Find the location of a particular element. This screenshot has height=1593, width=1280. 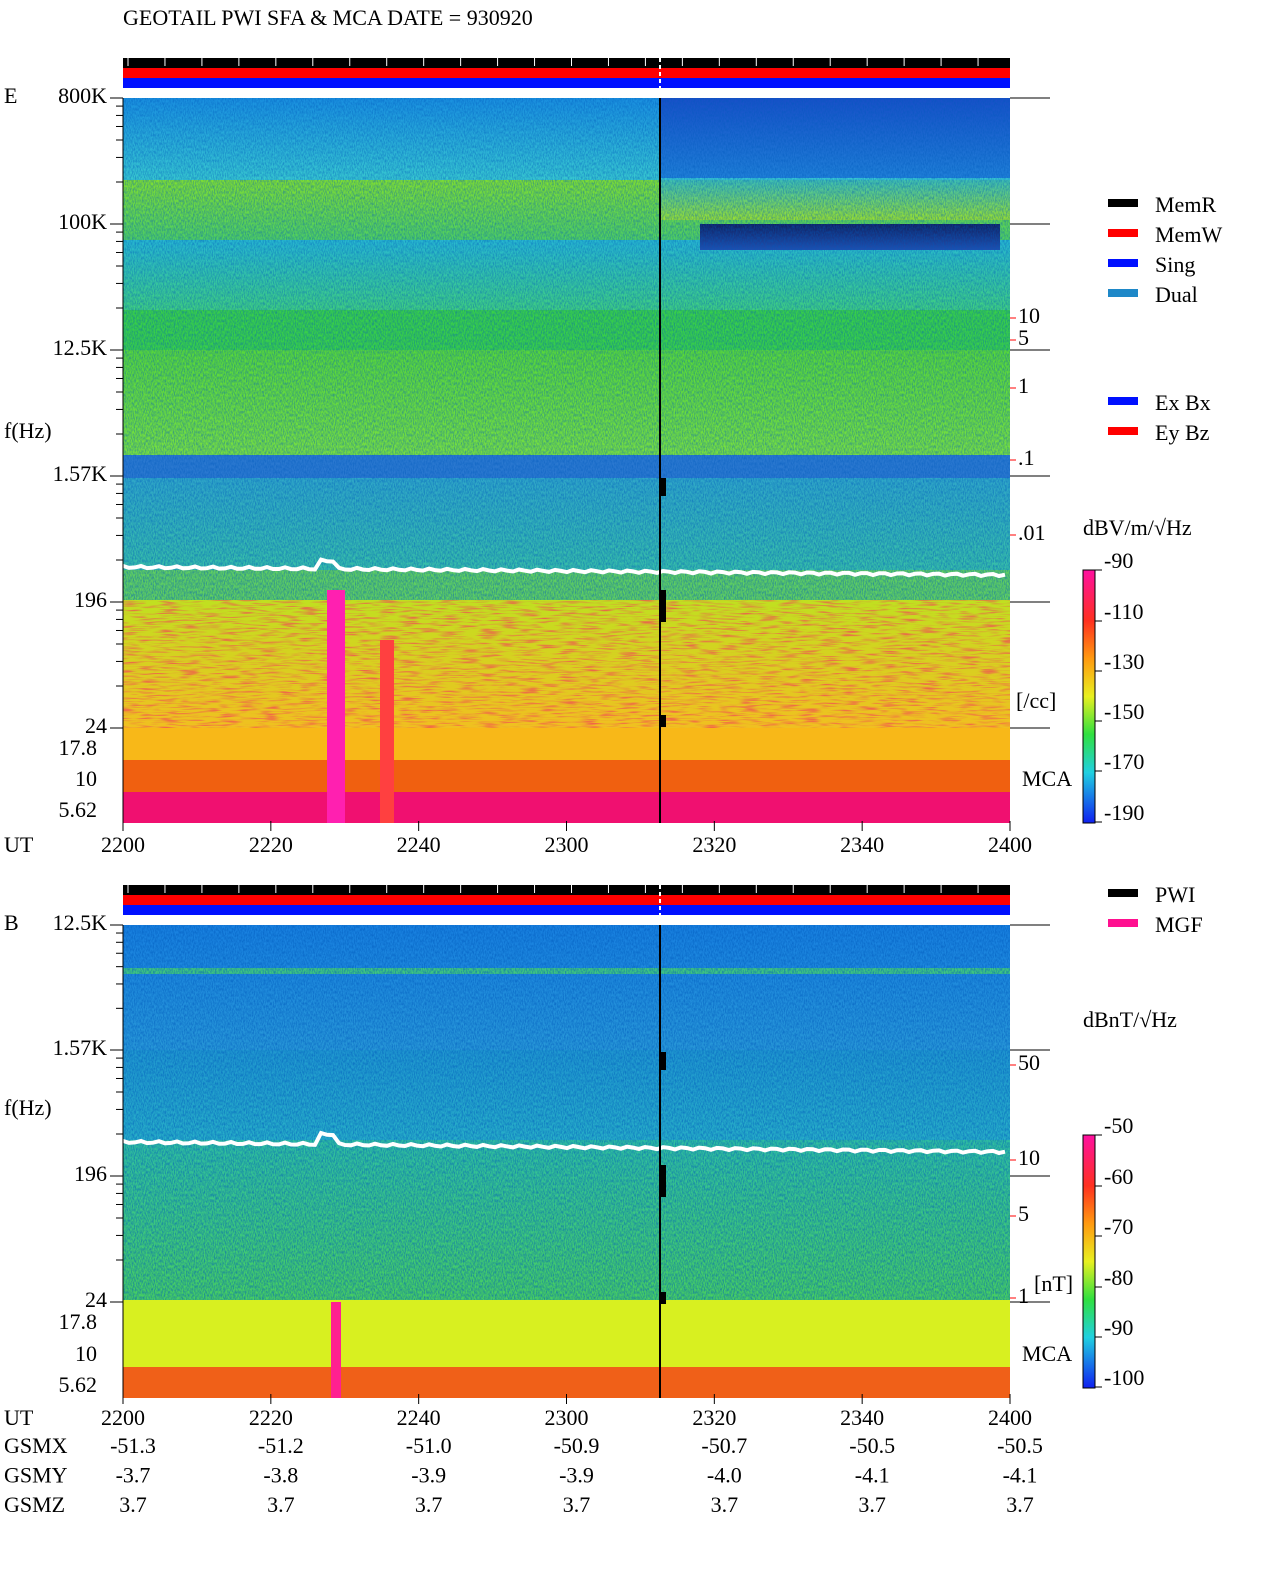

label: 5.62 is located at coordinates (78, 809).